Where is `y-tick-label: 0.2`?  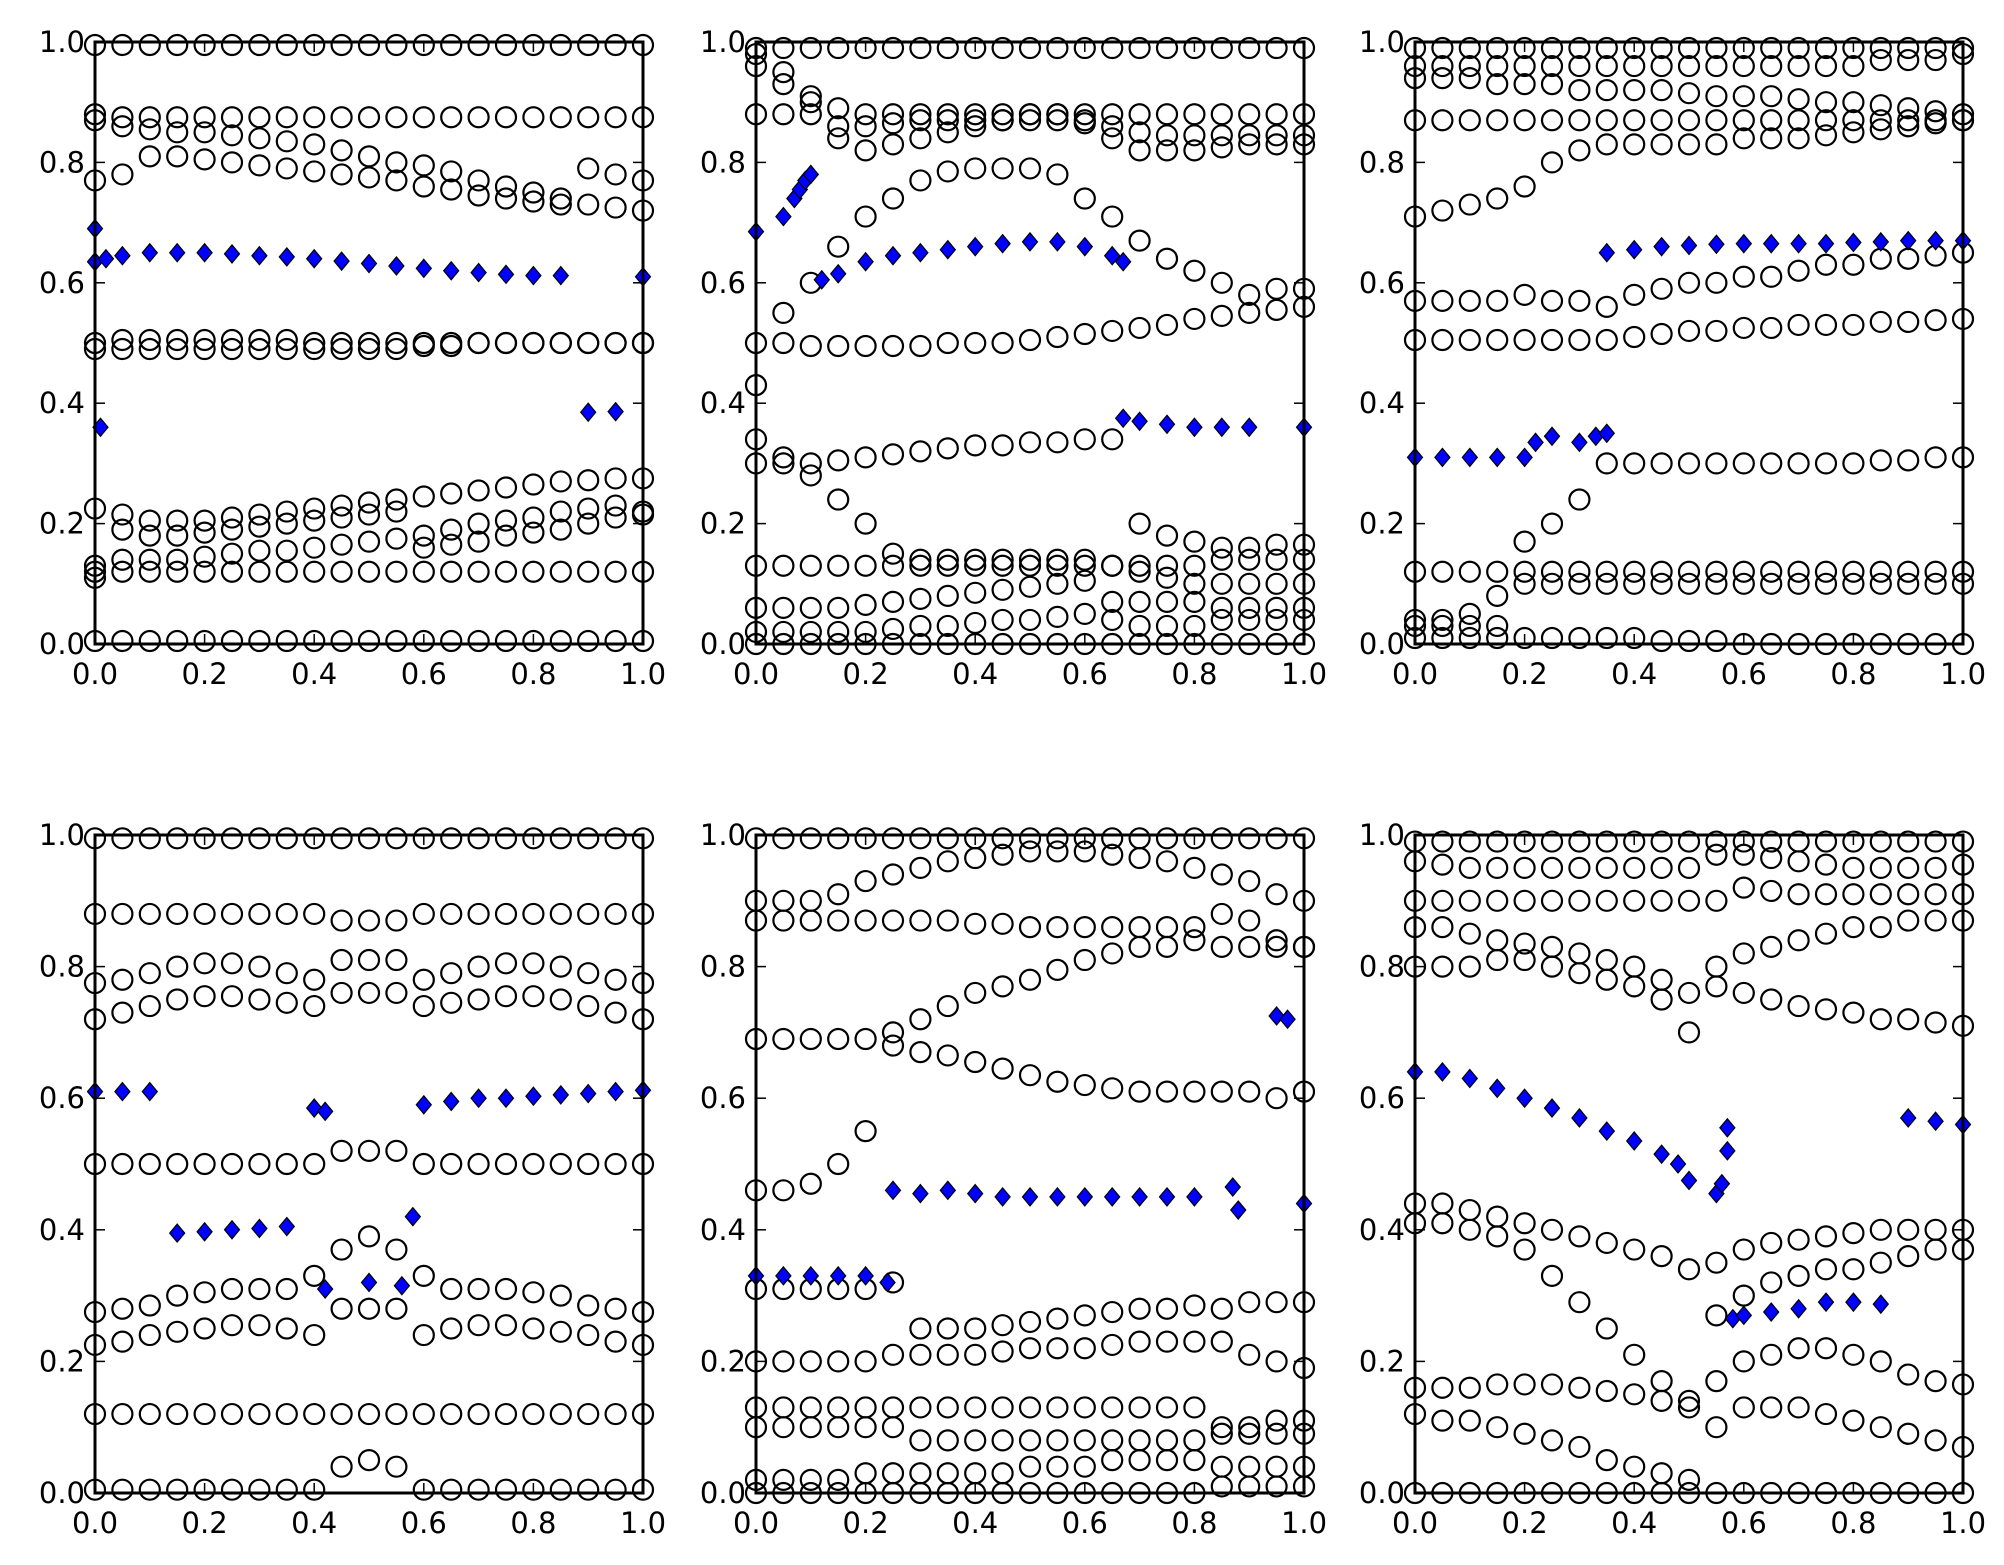
y-tick-label: 0.2 is located at coordinates (1382, 1361).